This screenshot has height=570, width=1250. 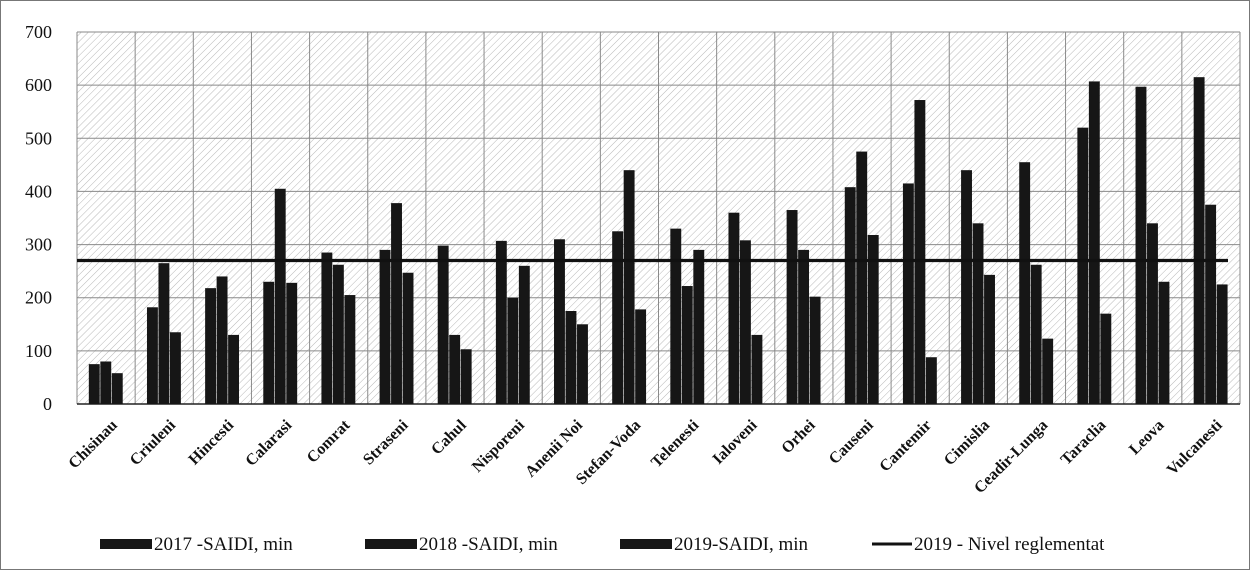 I want to click on bar-2-orhei, so click(x=804, y=326).